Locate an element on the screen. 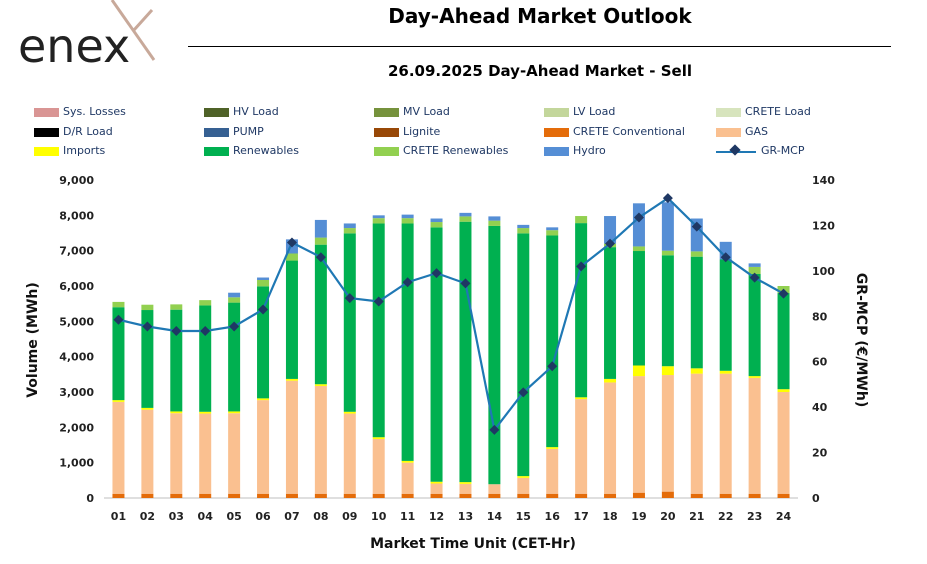  y2-tick-label: 0 is located at coordinates (816, 498).